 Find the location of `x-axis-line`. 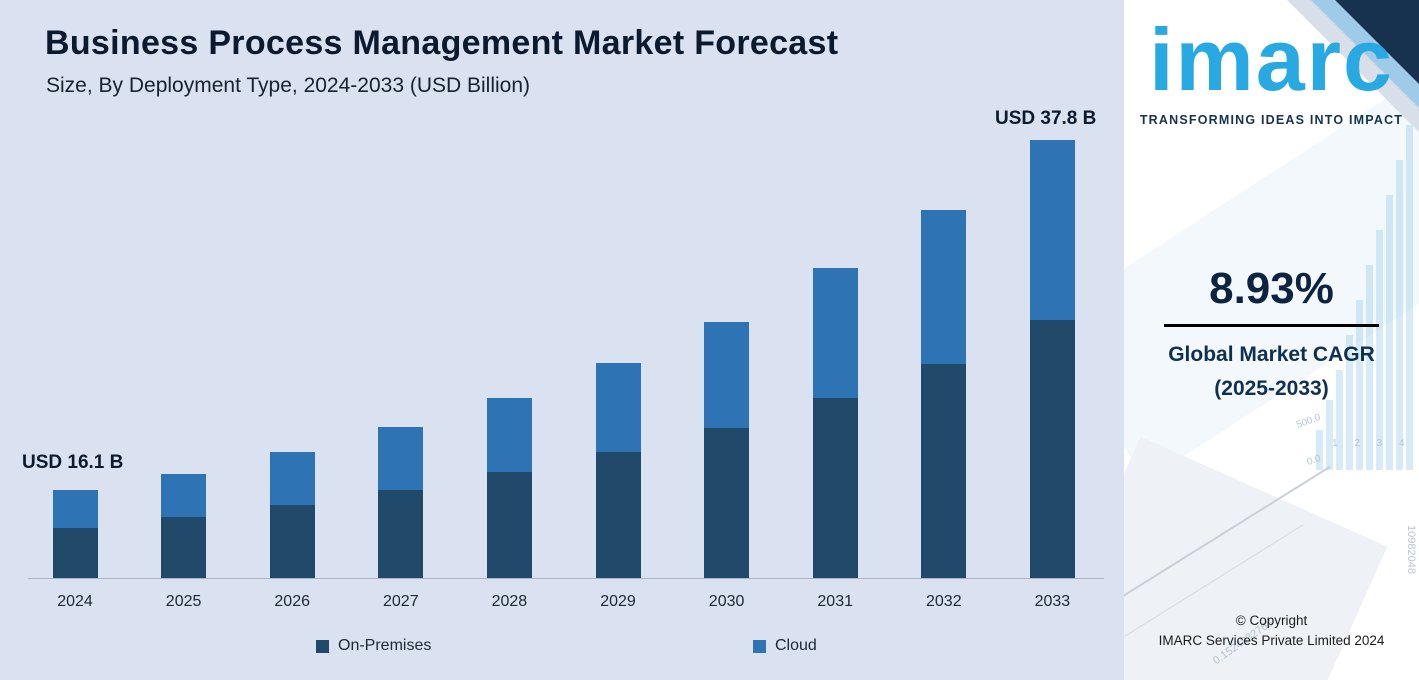

x-axis-line is located at coordinates (566, 578).